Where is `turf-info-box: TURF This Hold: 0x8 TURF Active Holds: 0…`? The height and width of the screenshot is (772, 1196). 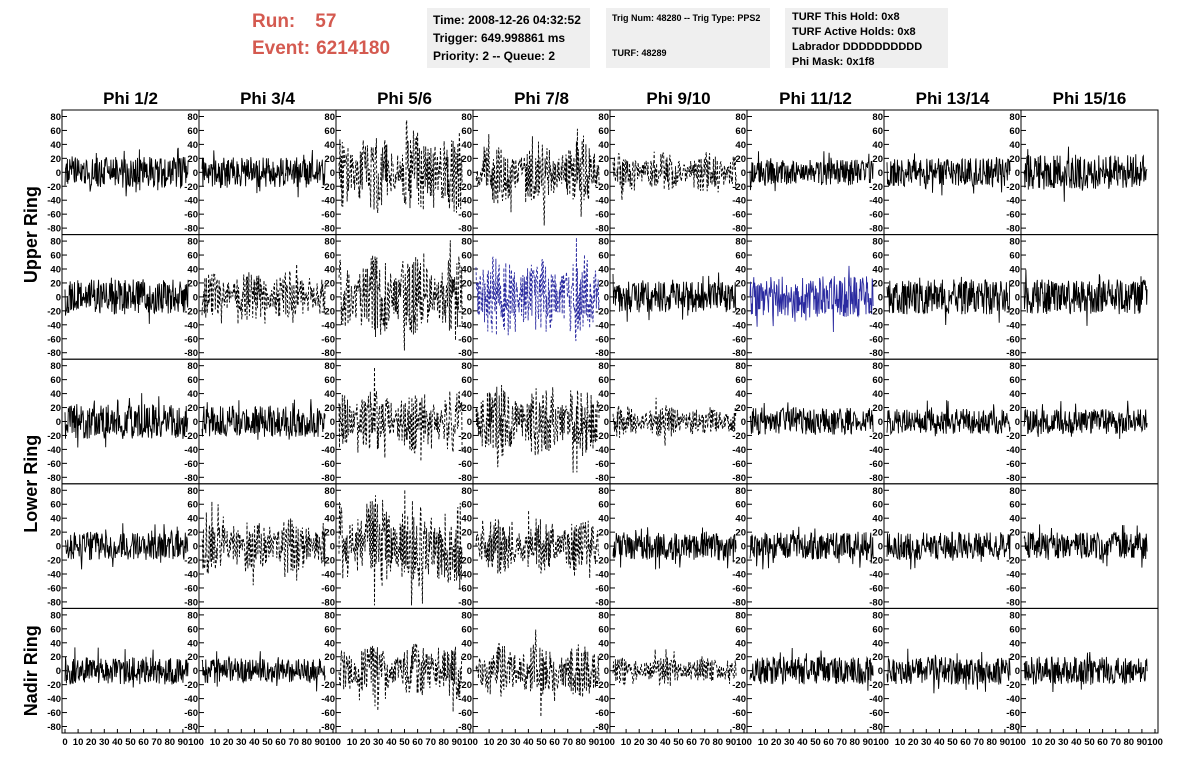
turf-info-box: TURF This Hold: 0x8 TURF Active Holds: 0… is located at coordinates (866, 38).